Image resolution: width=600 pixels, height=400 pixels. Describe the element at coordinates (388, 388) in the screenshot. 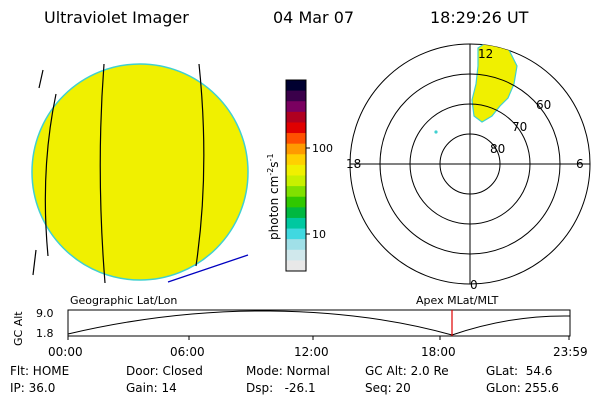

I see `status-seq: Seq: 20` at that location.